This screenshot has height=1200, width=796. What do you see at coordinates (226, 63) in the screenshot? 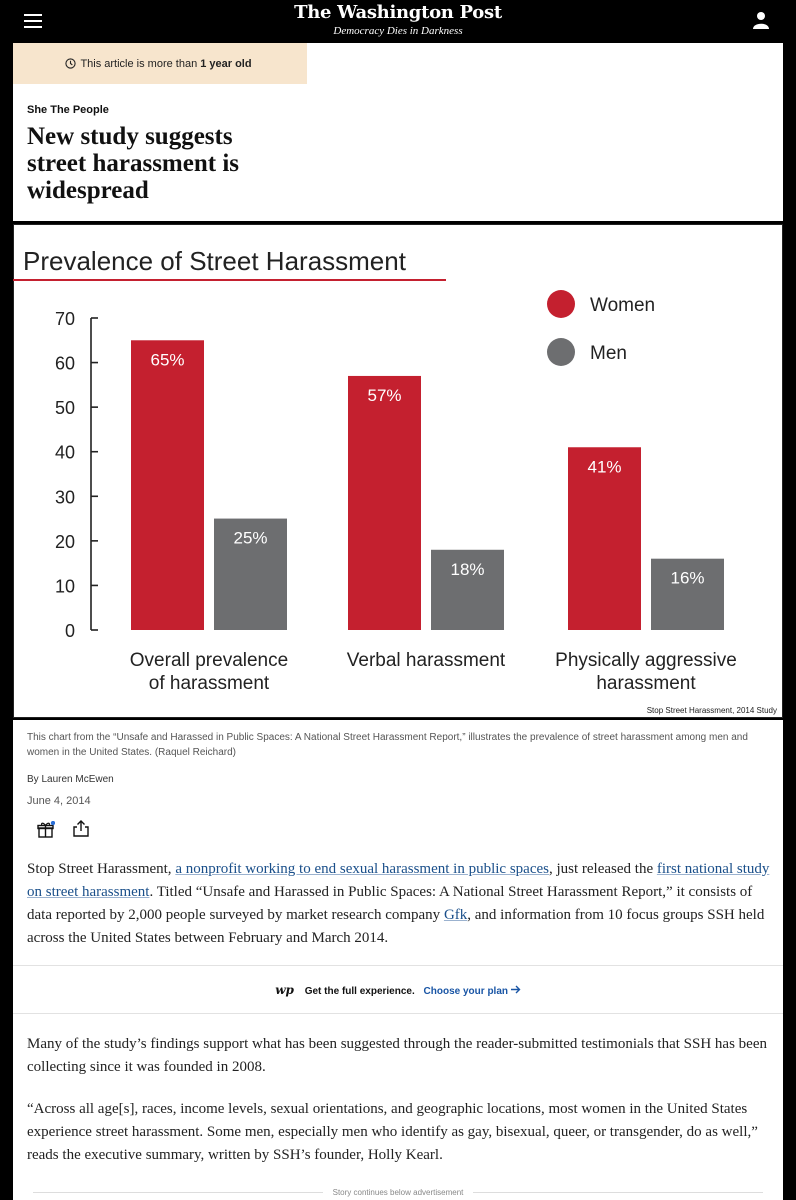
I see `age-notice-bold: 1 year old` at bounding box center [226, 63].